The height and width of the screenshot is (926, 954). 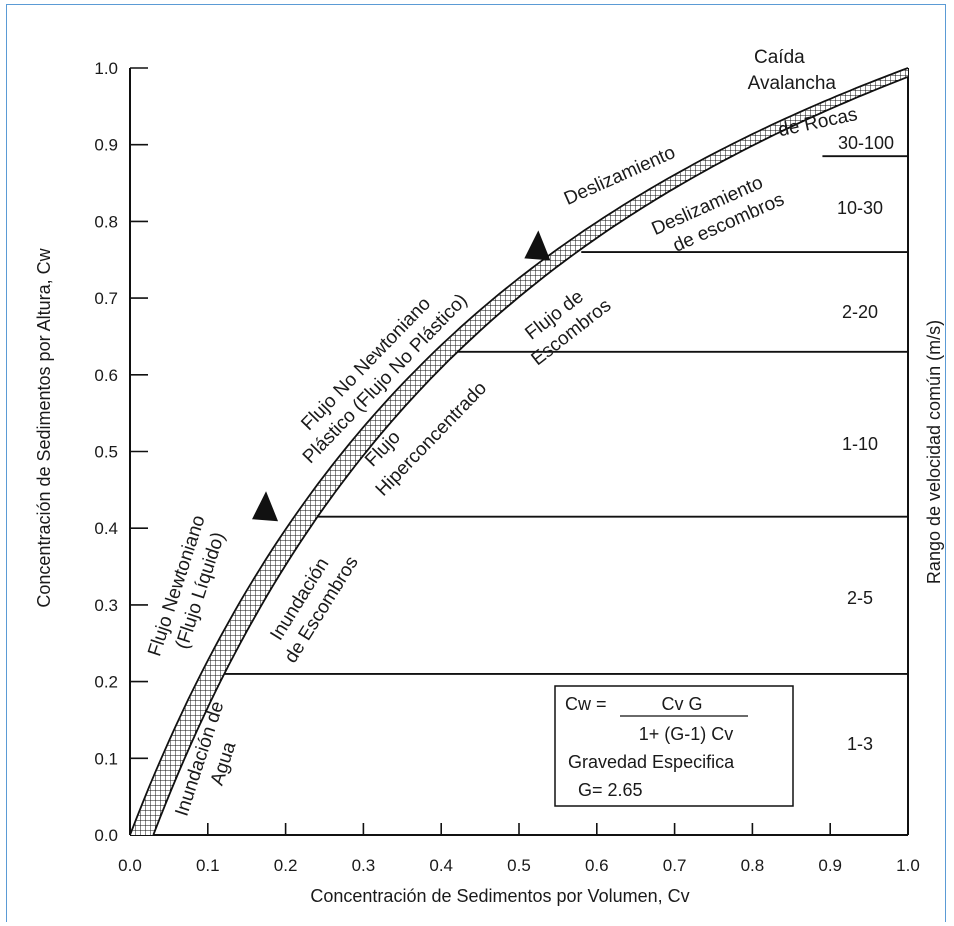 I want to click on label-caida: Caída Avalancha, so click(x=792, y=70).